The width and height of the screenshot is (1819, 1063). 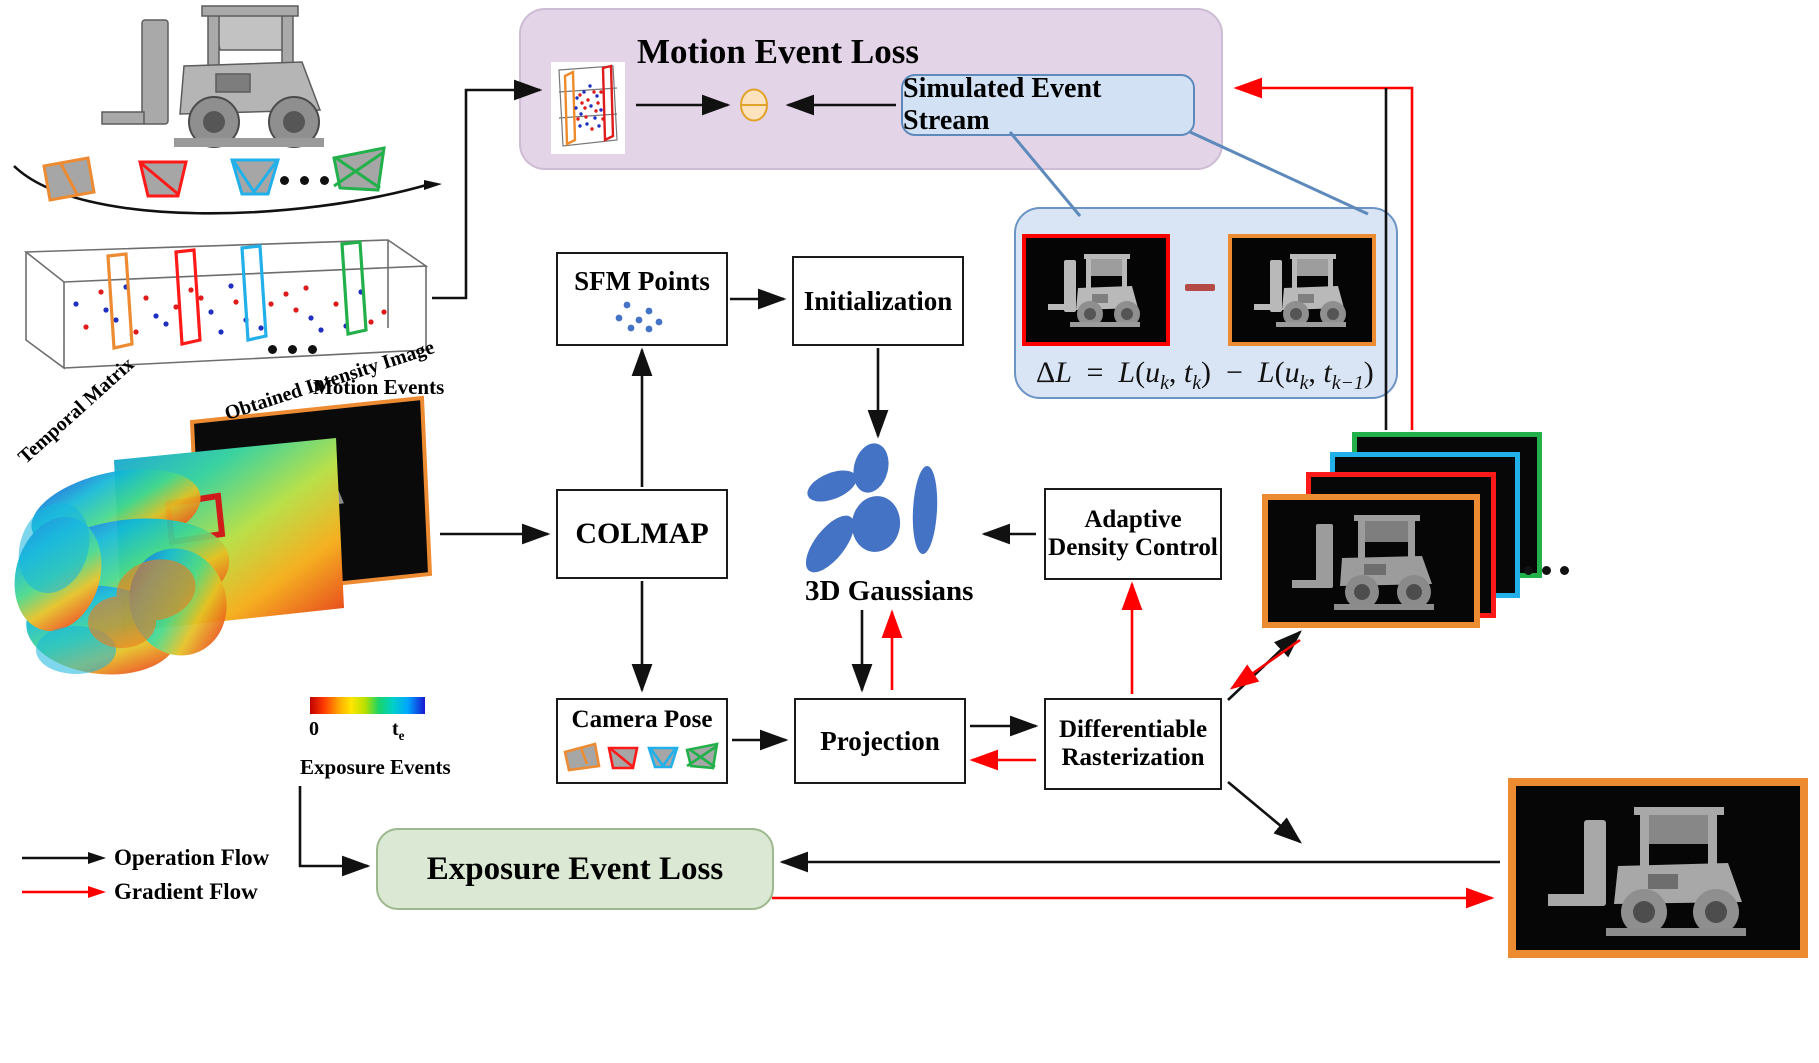 What do you see at coordinates (367, 705) in the screenshot?
I see `exposure-colorbar` at bounding box center [367, 705].